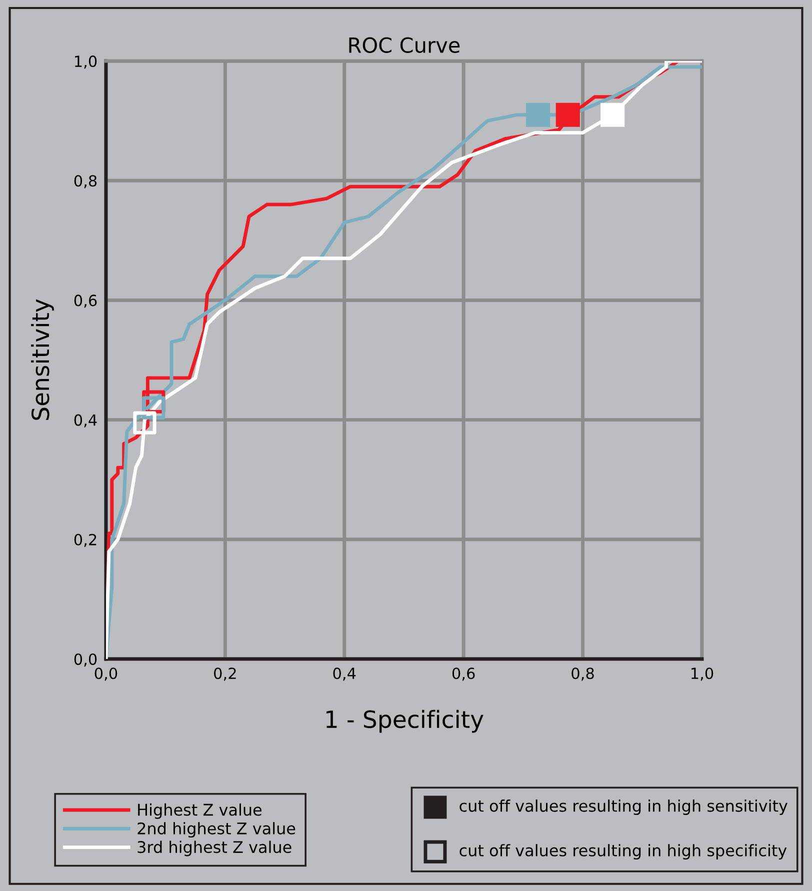 This screenshot has height=891, width=812. I want to click on x-tick-label: 0,2, so click(225, 674).